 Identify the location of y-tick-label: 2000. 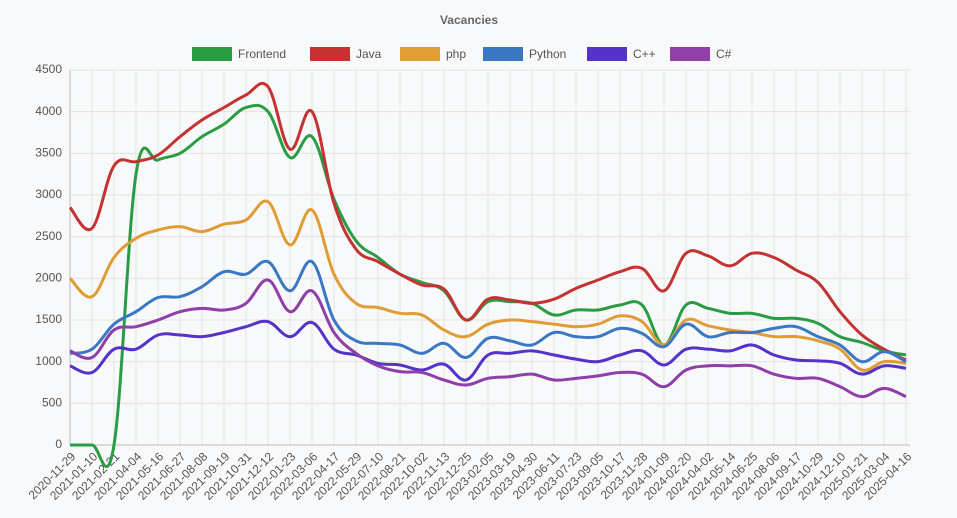
(48, 278).